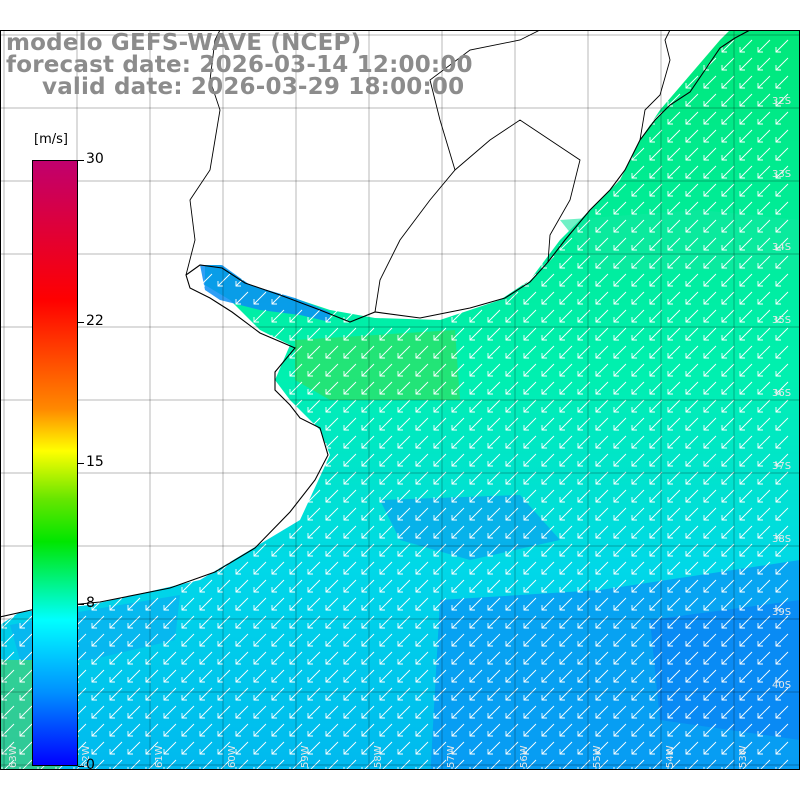 Image resolution: width=800 pixels, height=800 pixels. Describe the element at coordinates (203, 153) in the screenshot. I see `border-line` at that location.